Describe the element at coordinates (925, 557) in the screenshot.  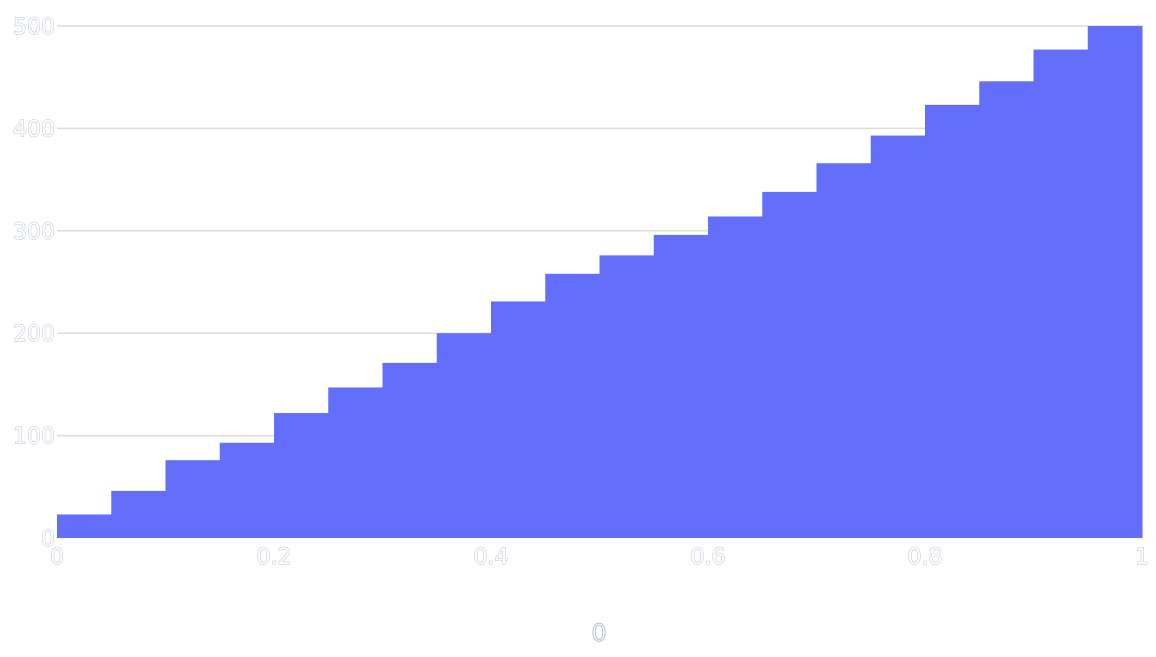
I see `x-tick-label: 0.8` at that location.